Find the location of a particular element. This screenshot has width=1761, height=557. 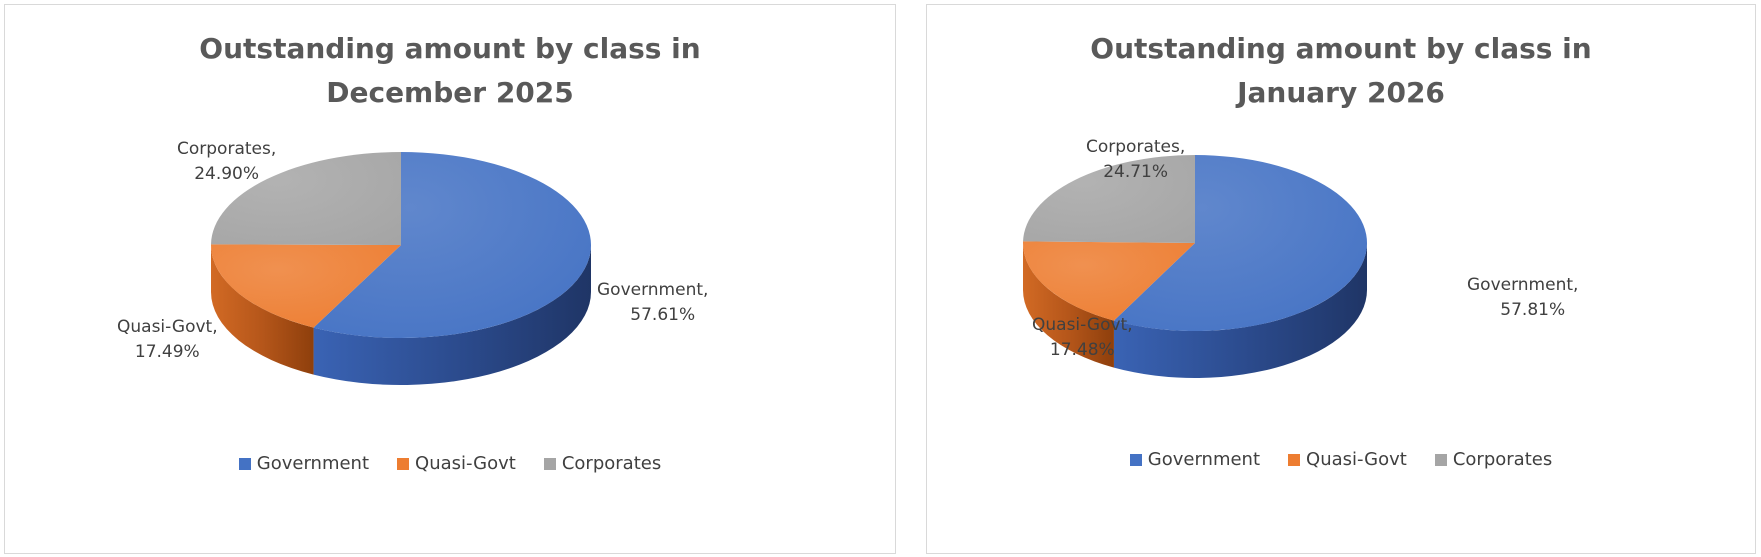

data-label-quasi-govt: Quasi-Govt, 17.49% is located at coordinates (167, 340).